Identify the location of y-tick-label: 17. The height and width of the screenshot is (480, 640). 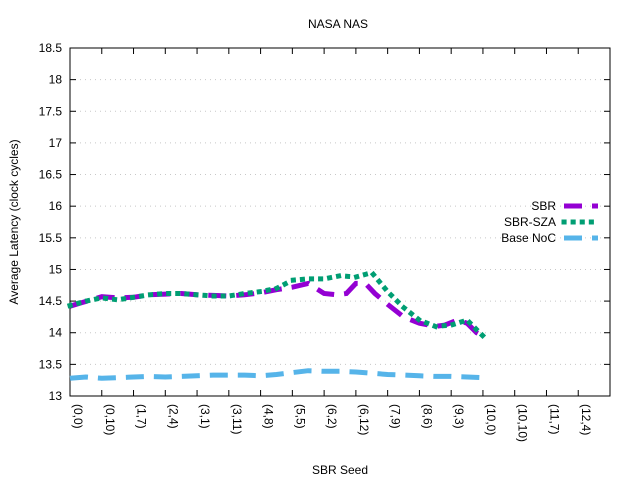
(56, 143).